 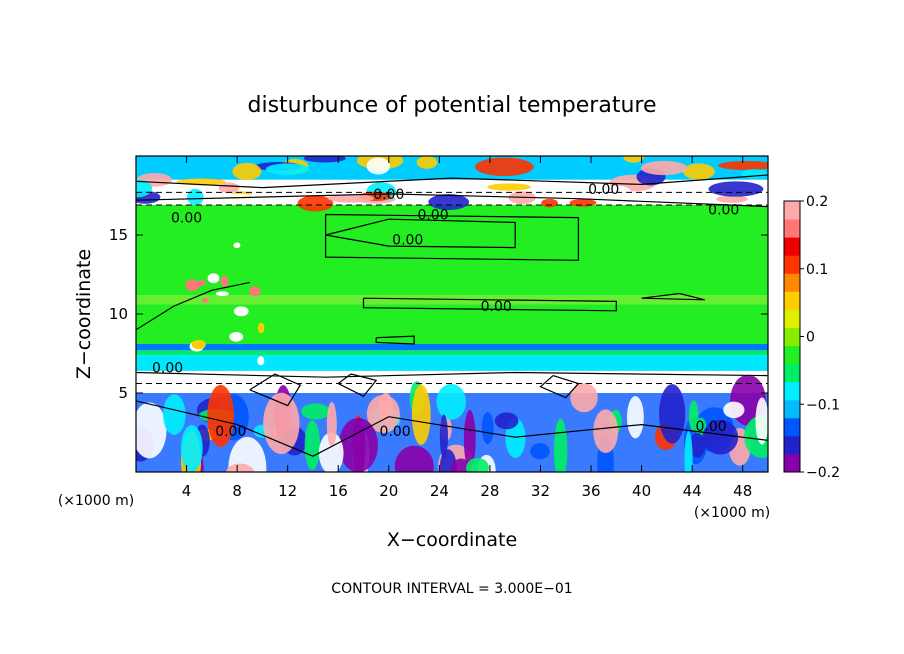 What do you see at coordinates (811, 337) in the screenshot?
I see `colorbar: 0.2 0.1 0 −0.1 −0.2` at bounding box center [811, 337].